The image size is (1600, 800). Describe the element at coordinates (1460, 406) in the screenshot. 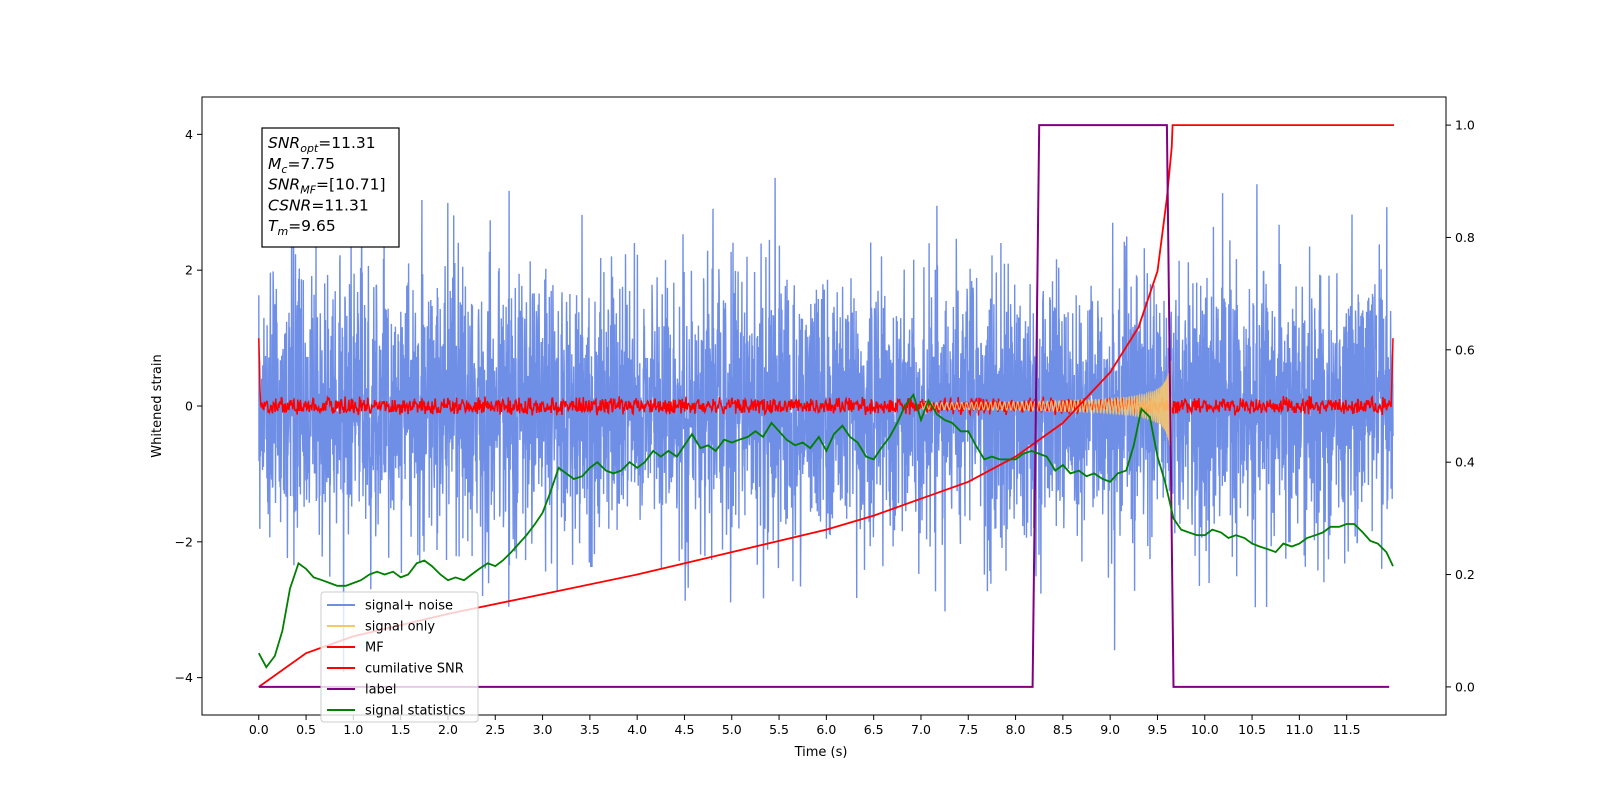

I see `y-axis-right: 0.0 0.2 0.4 0.6 0.8 1.0` at that location.